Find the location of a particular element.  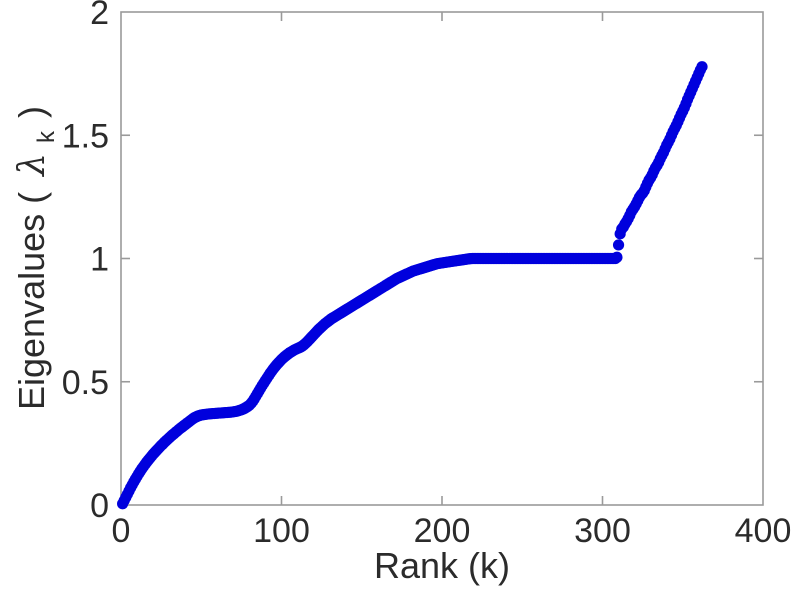

y-axis-tick-labels: 0 0.5 1 1.5 2 is located at coordinates (85, 262).